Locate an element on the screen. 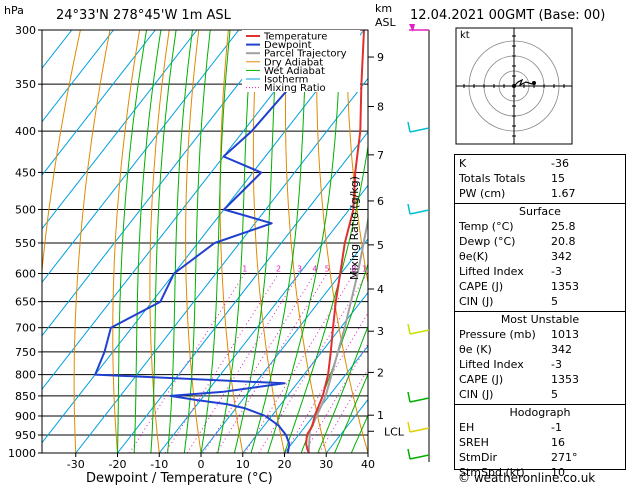 This screenshot has height=486, width=629. km-tick-label: 4 is located at coordinates (380, 289).